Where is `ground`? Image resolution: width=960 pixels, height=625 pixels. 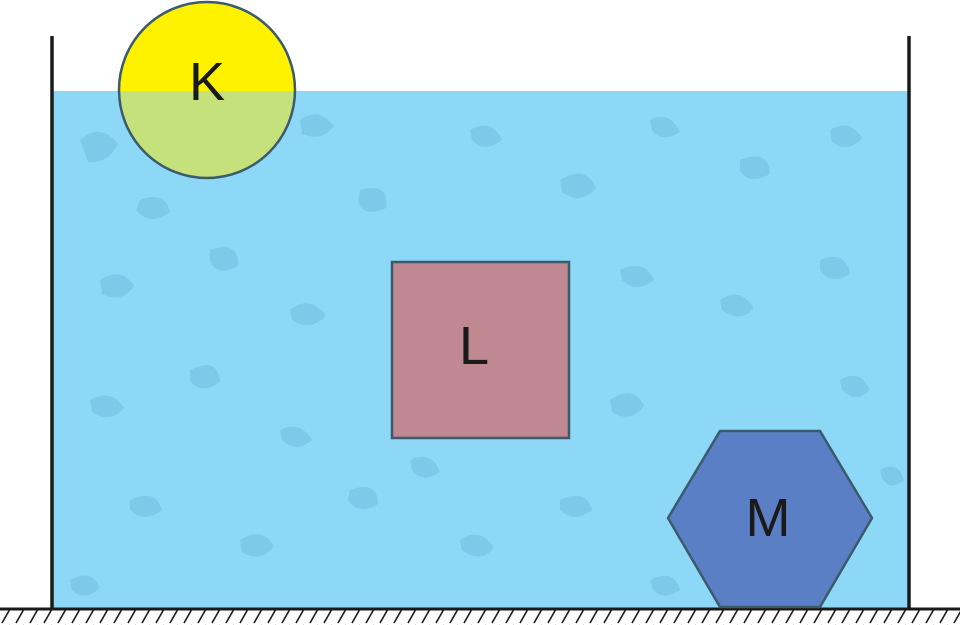 ground is located at coordinates (480, 616).